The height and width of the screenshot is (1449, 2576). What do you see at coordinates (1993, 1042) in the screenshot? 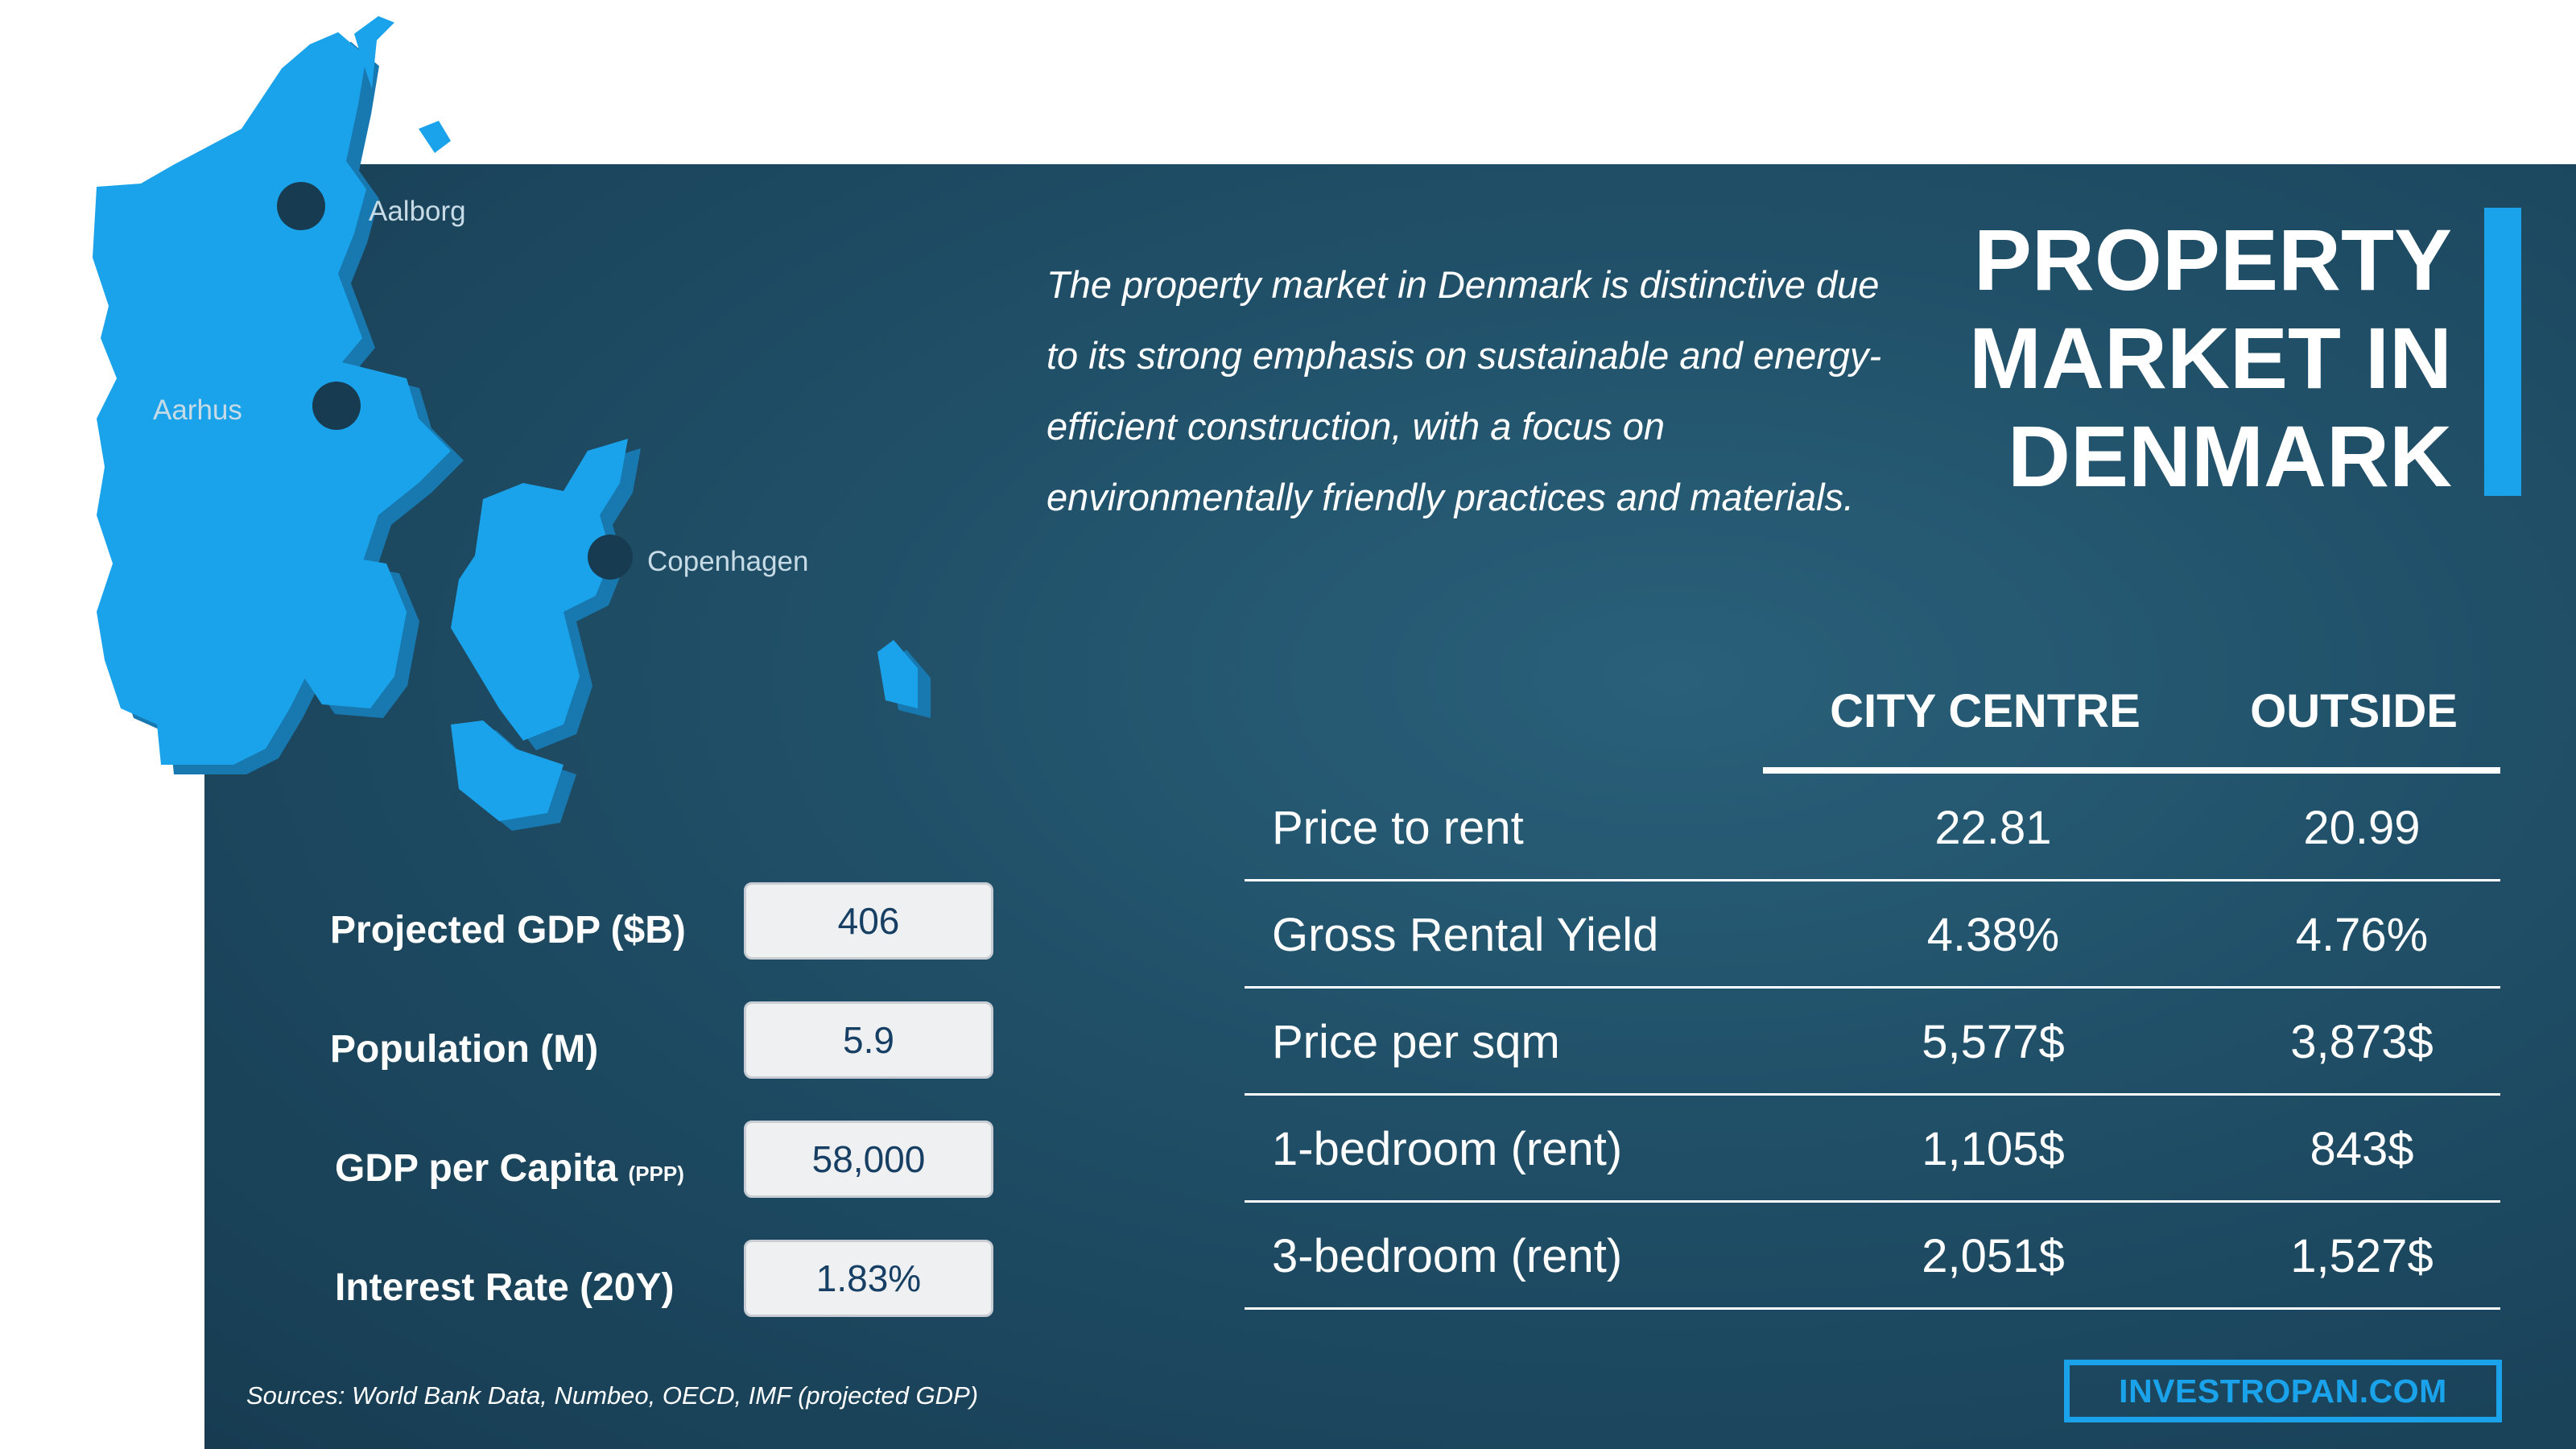
I see `city-centre-value: 5,577$` at bounding box center [1993, 1042].